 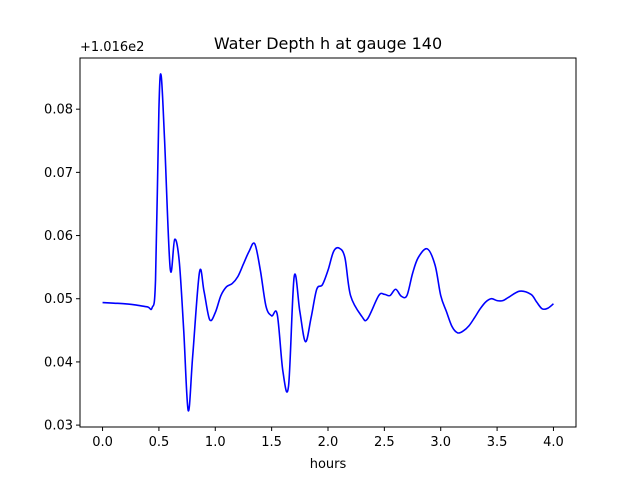 I want to click on y-tick-label: 0.03, so click(x=58, y=426).